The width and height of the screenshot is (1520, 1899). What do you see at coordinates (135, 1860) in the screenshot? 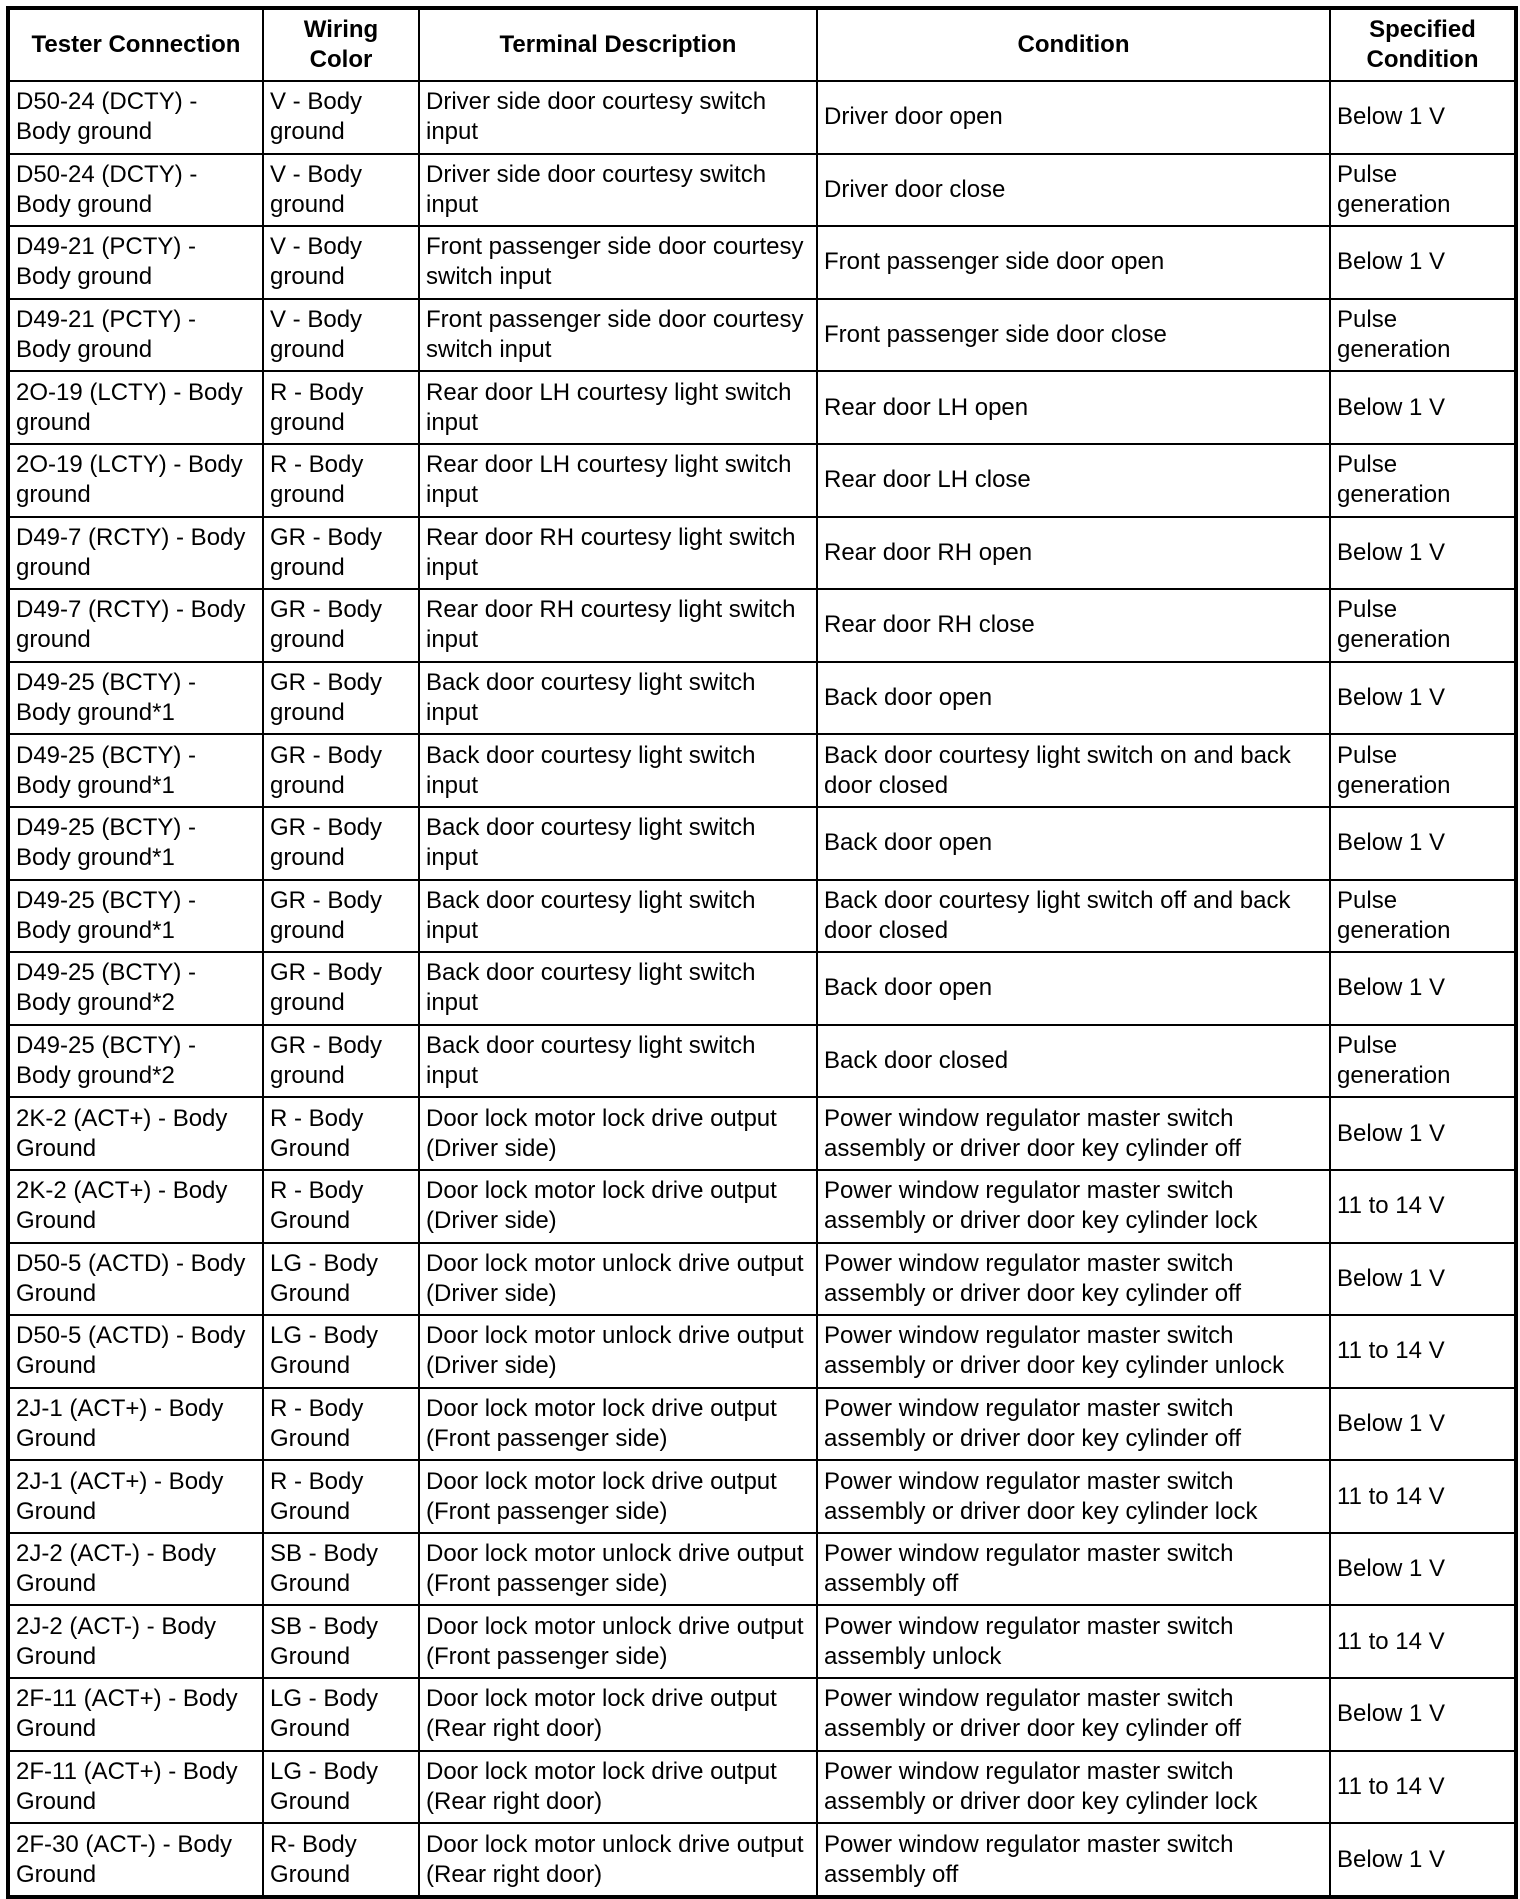
I see `cell-tester-connection: 2F-30 (ACT-) - Body Ground` at bounding box center [135, 1860].